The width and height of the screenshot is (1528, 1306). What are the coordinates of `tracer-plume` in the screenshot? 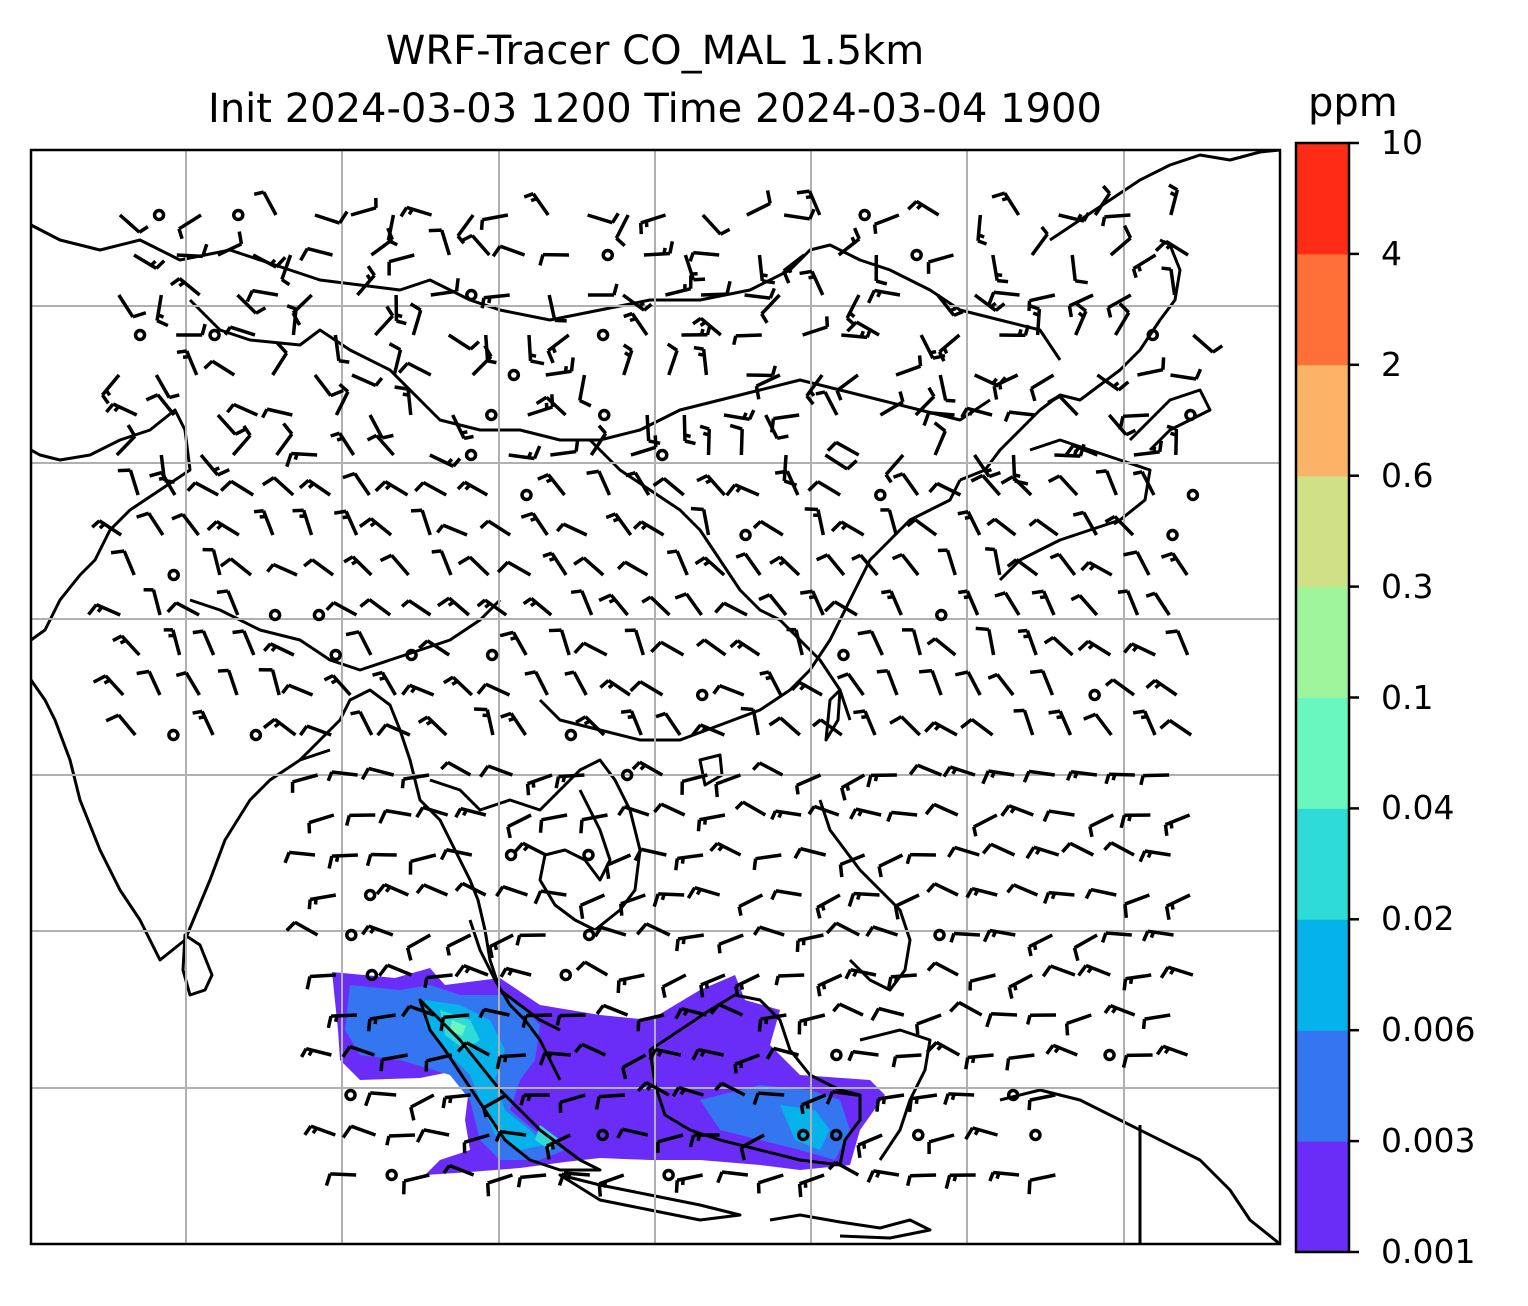 It's located at (608, 1071).